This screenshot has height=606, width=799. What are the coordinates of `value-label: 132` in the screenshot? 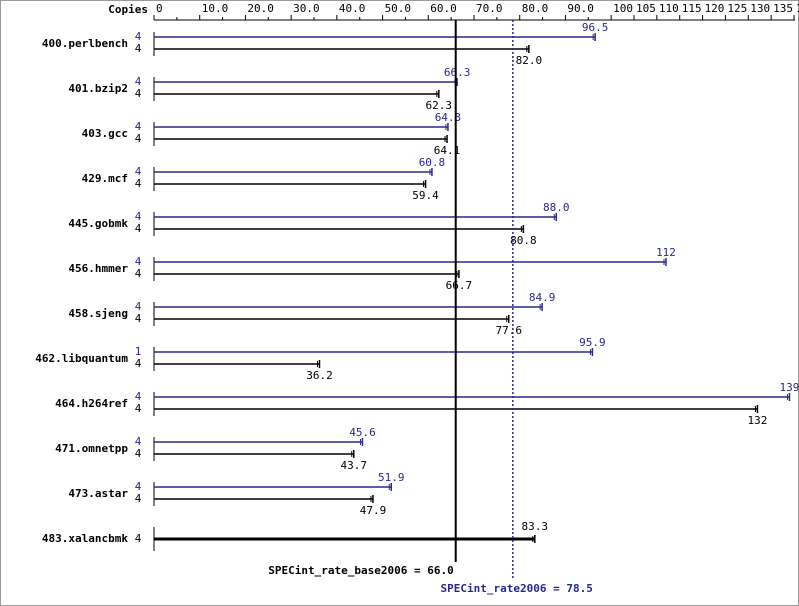 It's located at (757, 420).